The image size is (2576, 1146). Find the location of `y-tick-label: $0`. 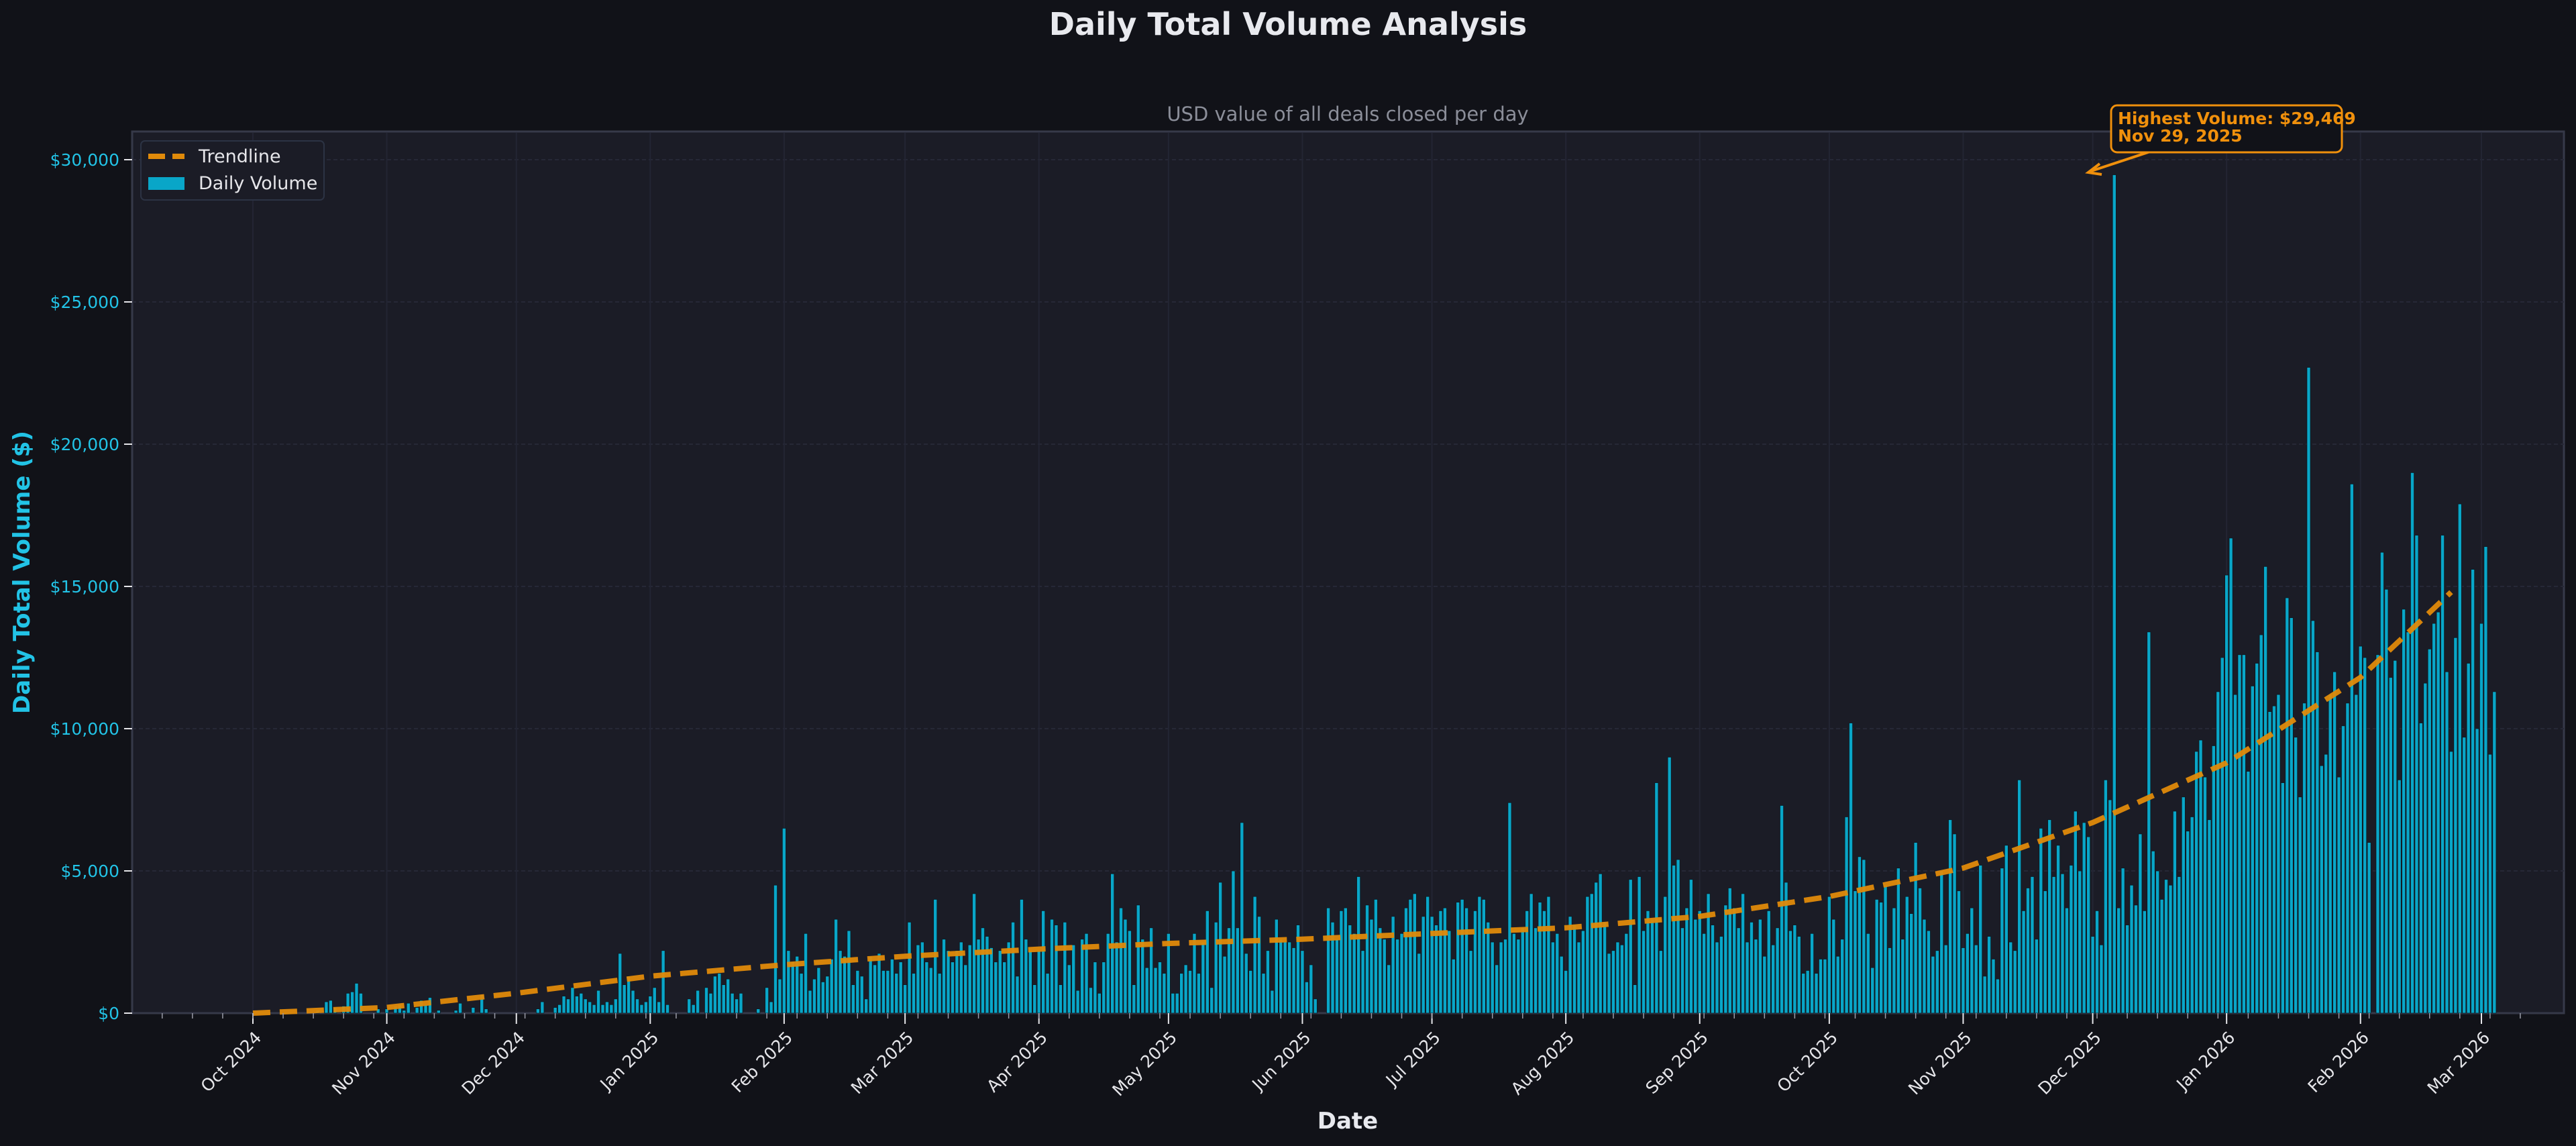

y-tick-label: $0 is located at coordinates (108, 1013).